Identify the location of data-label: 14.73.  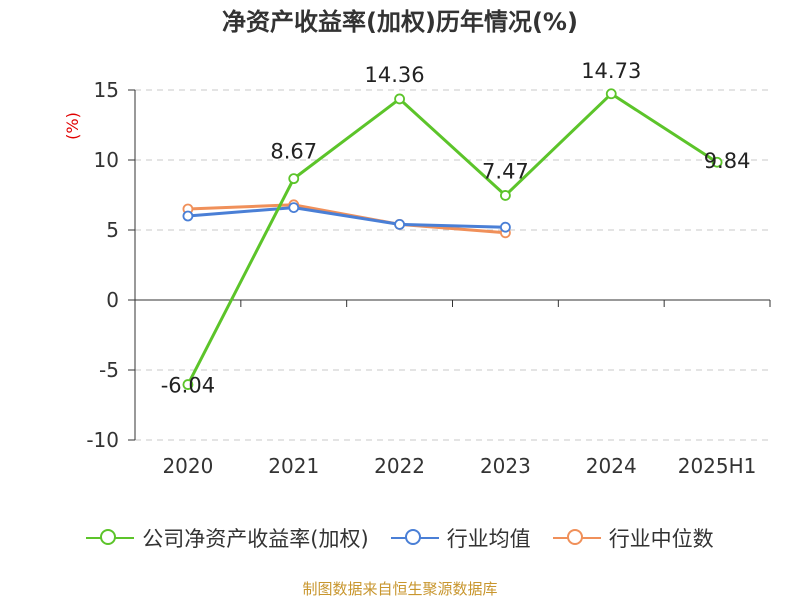
(611, 71).